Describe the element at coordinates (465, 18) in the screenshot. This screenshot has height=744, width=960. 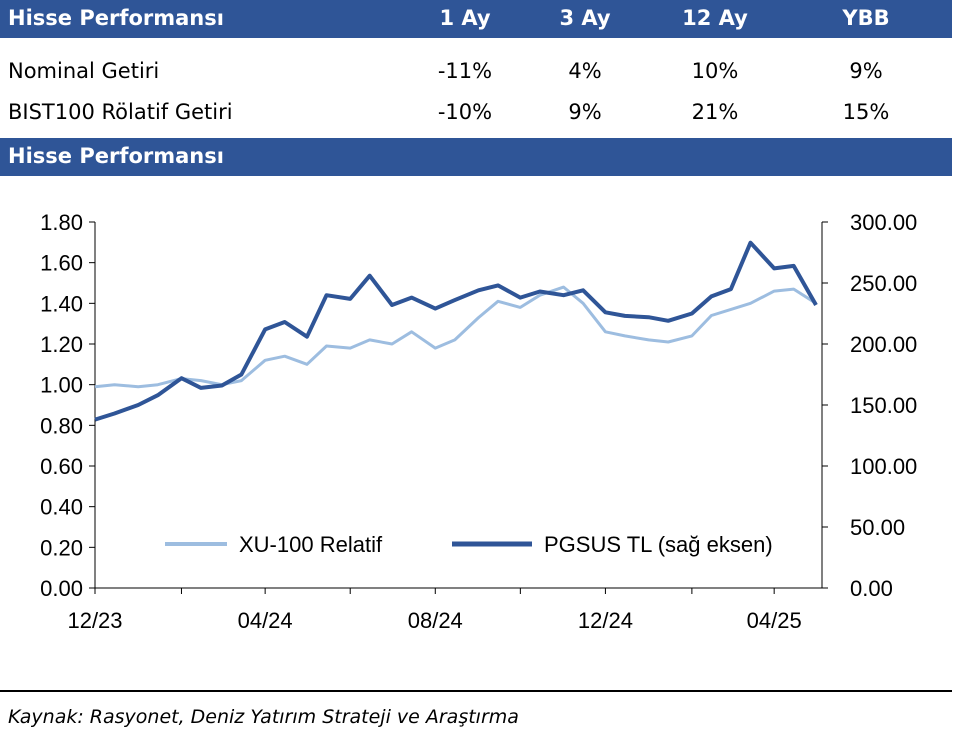
I see `col-1-ay: 1 Ay` at that location.